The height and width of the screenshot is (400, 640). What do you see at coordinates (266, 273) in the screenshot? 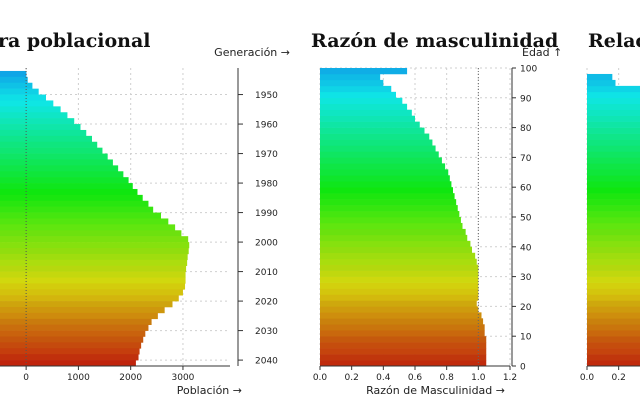
I see `pyramid-y-tick-label: 2010` at bounding box center [266, 273].